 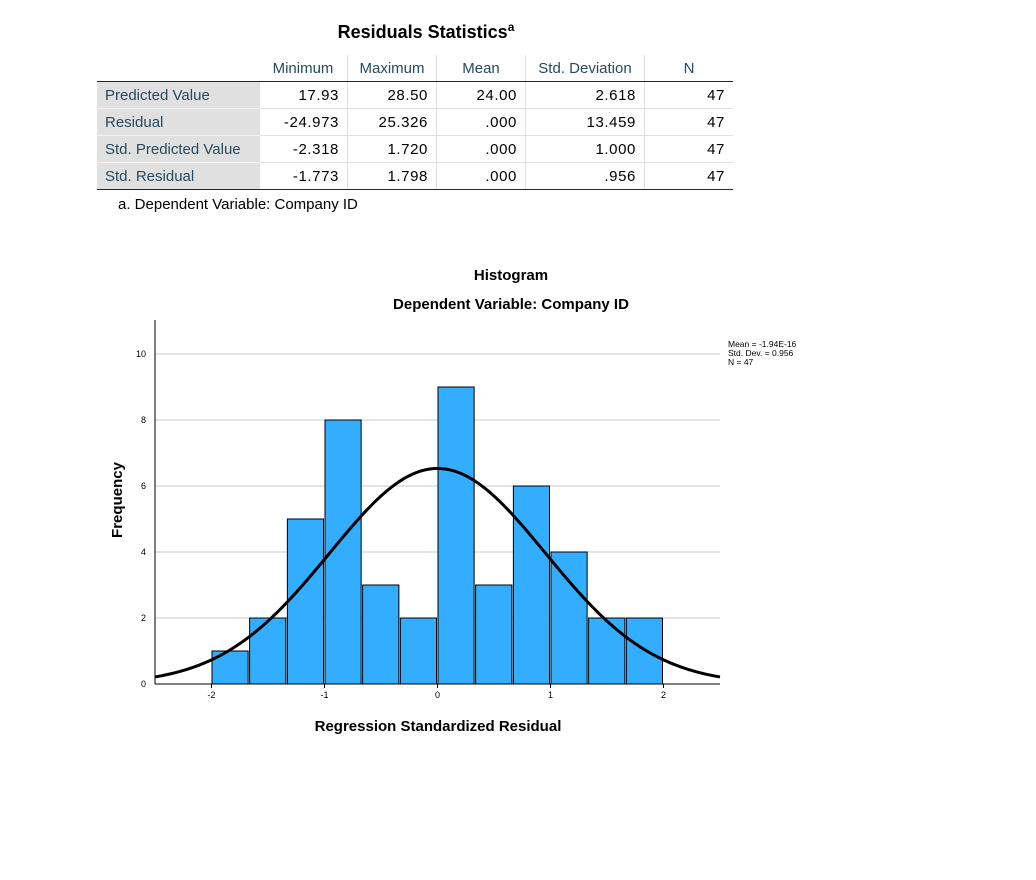 What do you see at coordinates (211, 695) in the screenshot?
I see `x-tick-label: -2` at bounding box center [211, 695].